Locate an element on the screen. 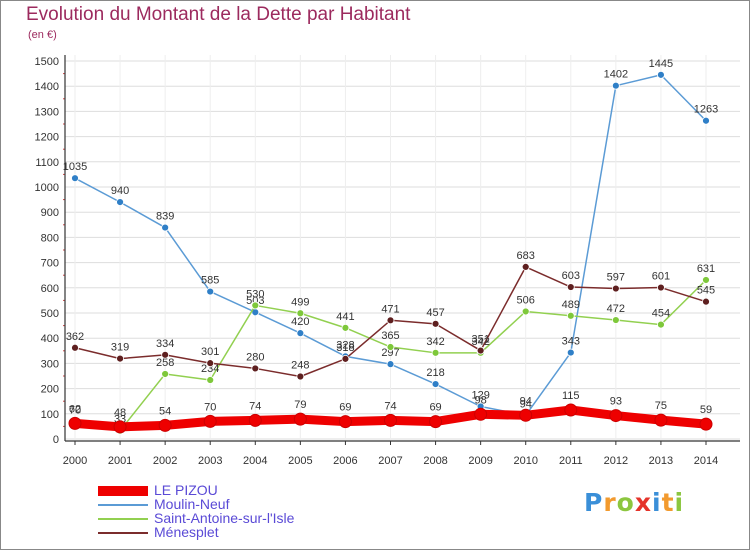 Image resolution: width=750 pixels, height=550 pixels. legend-swatch-menesplet is located at coordinates (123, 533).